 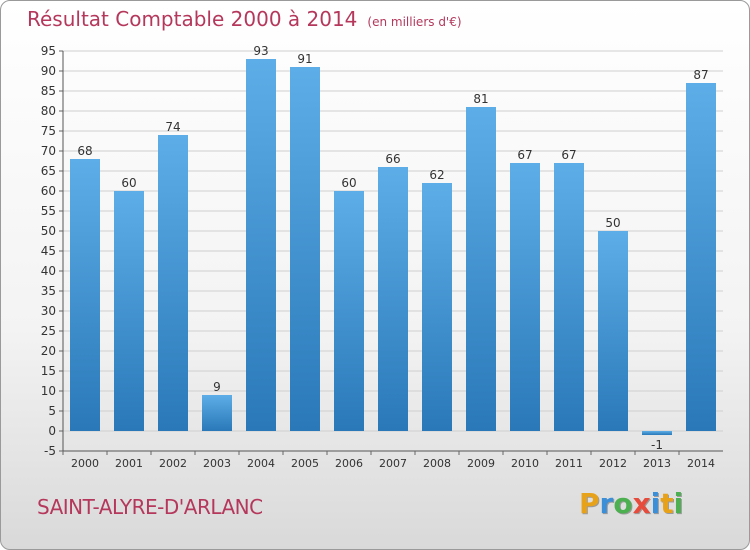 I want to click on y-tick-label: 15, so click(x=48, y=371).